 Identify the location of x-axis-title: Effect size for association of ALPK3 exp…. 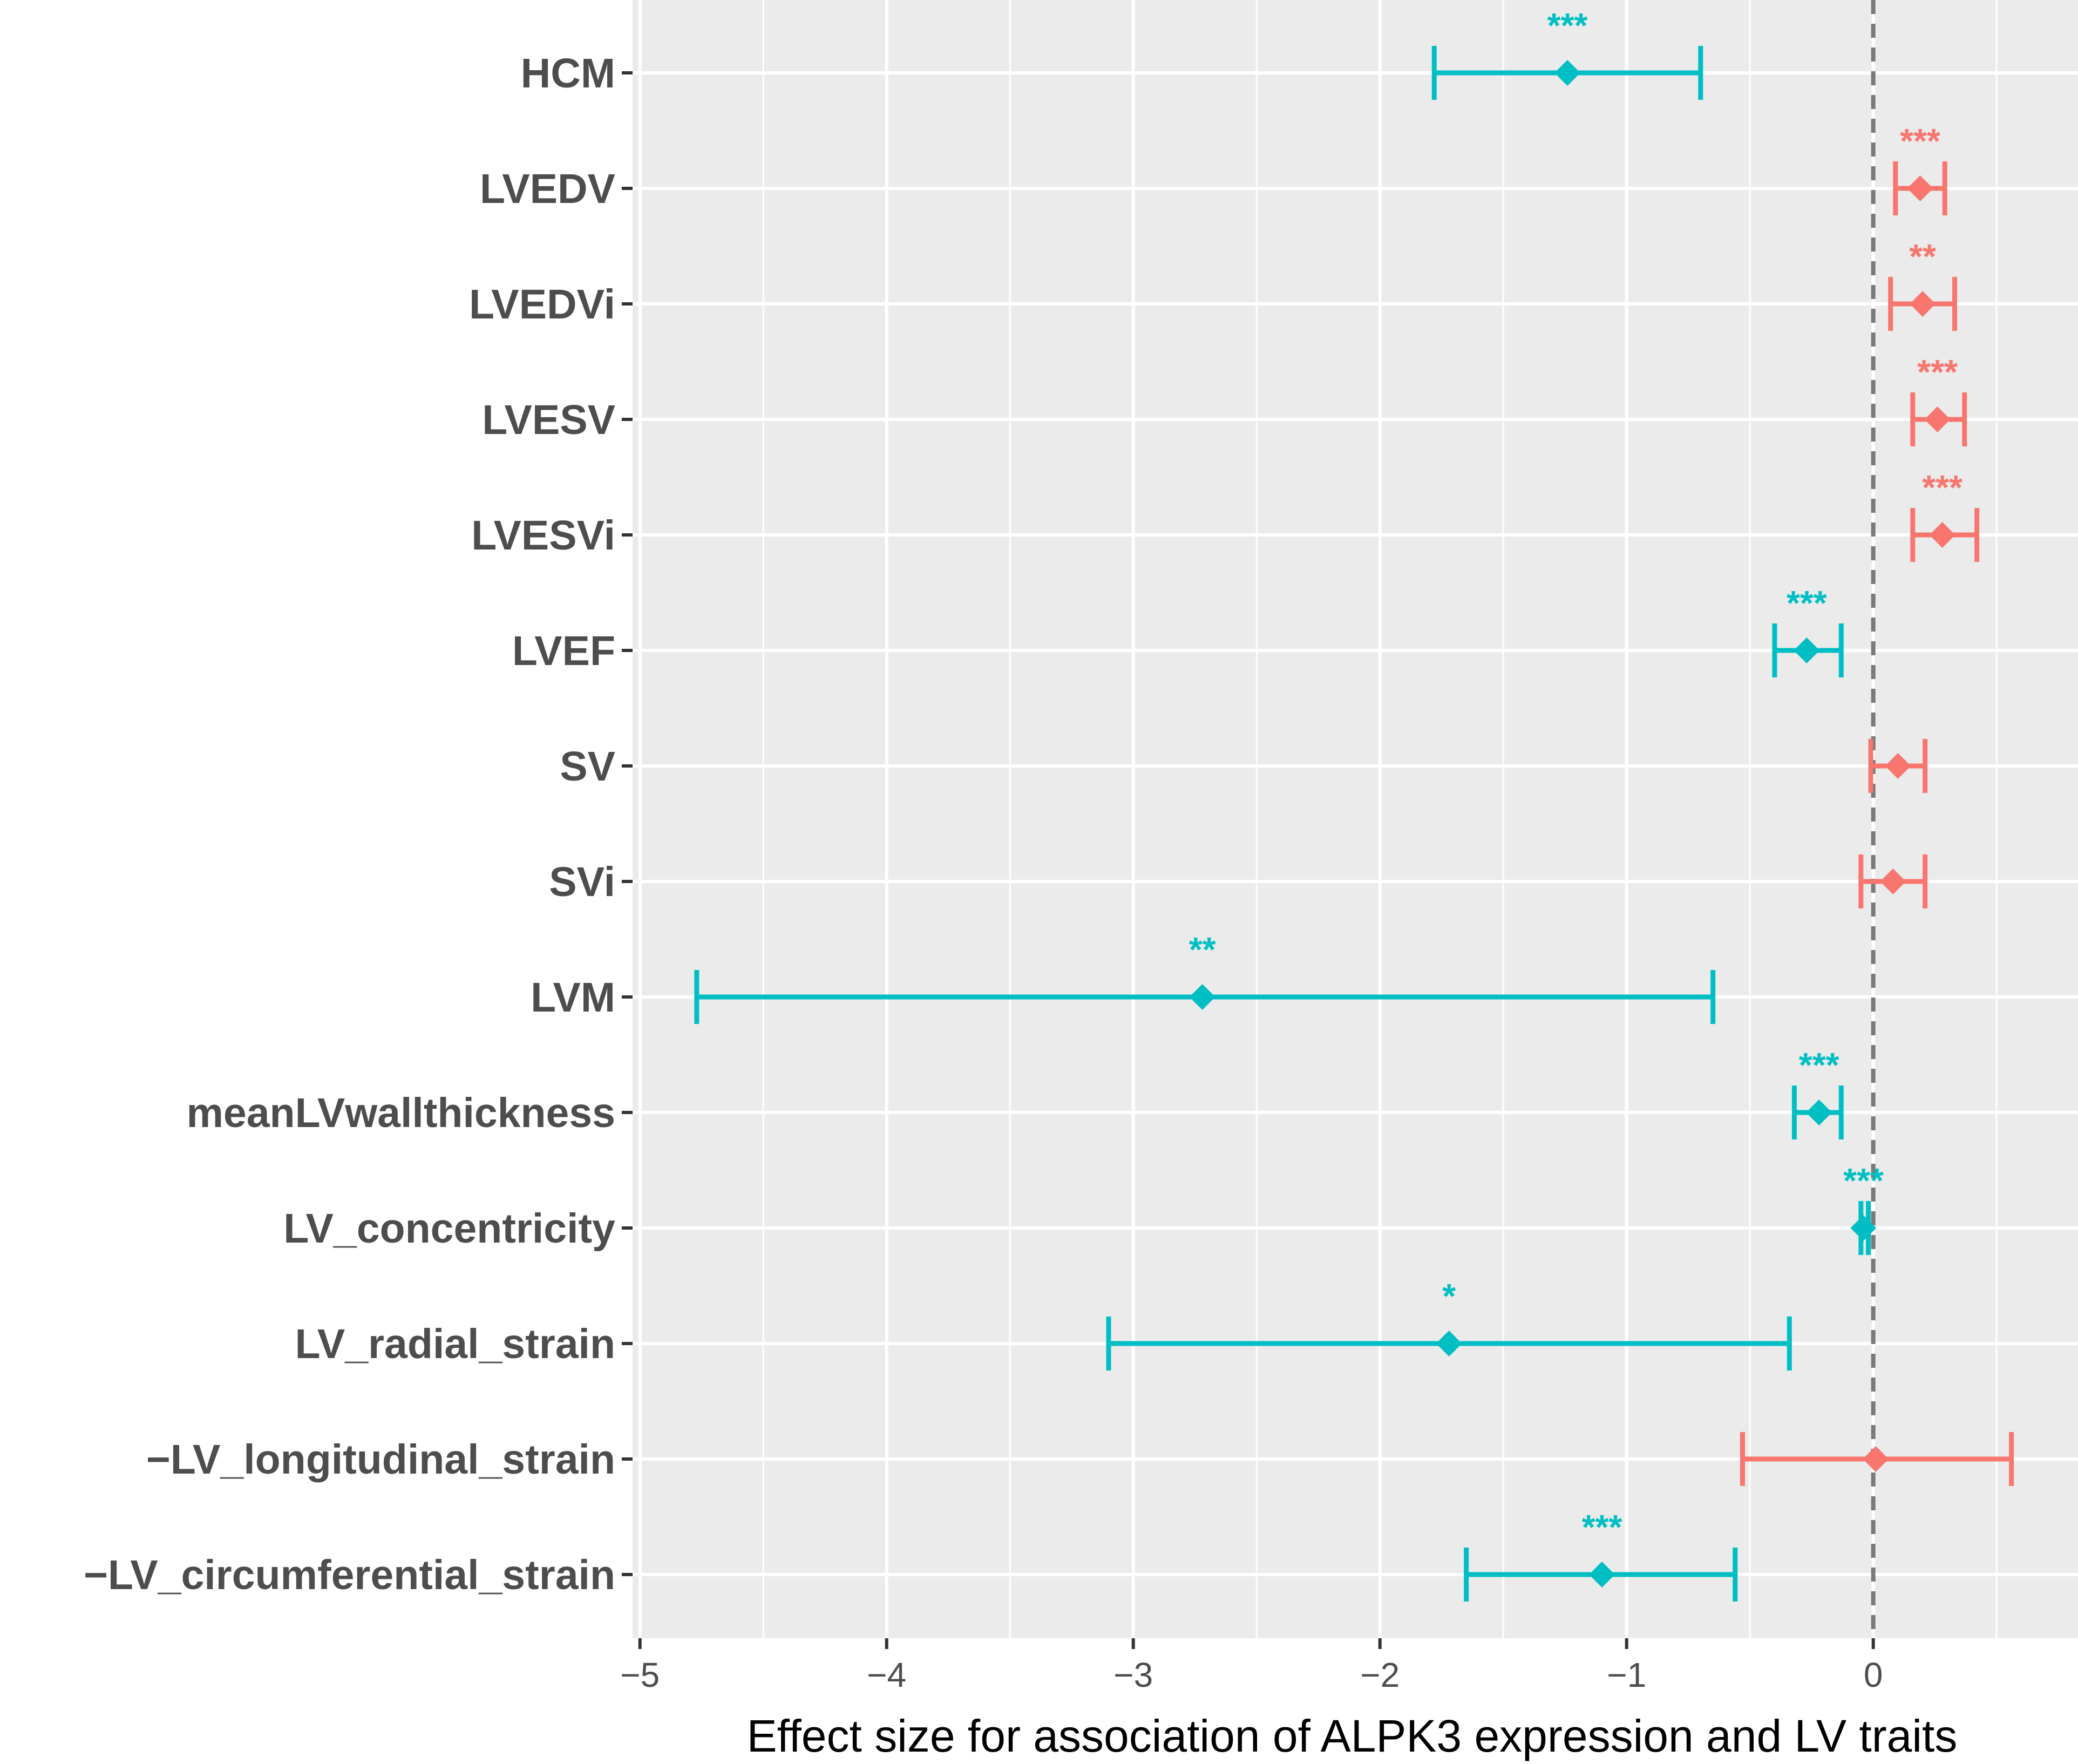
(1352, 1736).